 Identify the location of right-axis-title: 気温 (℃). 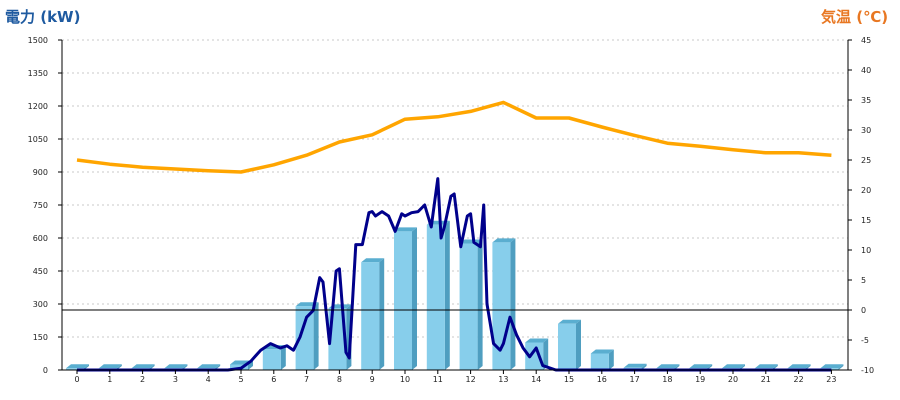
(854, 17).